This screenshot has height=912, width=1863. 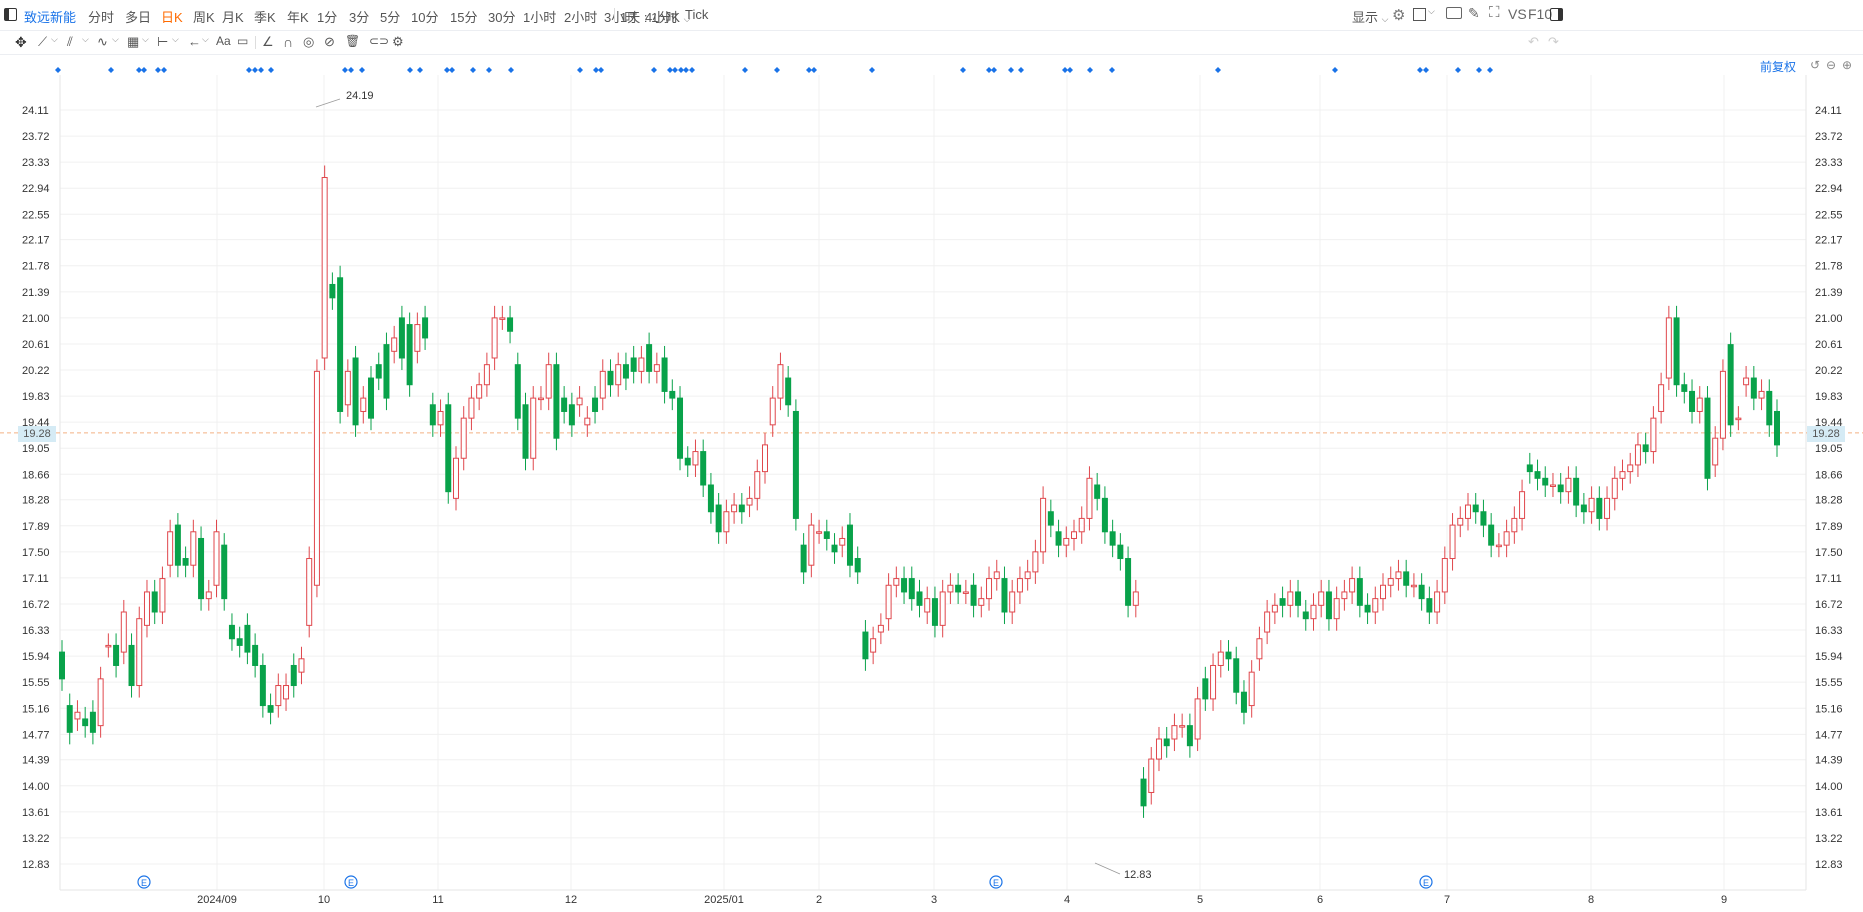 What do you see at coordinates (327, 17) in the screenshot?
I see `tab-7: 1分` at bounding box center [327, 17].